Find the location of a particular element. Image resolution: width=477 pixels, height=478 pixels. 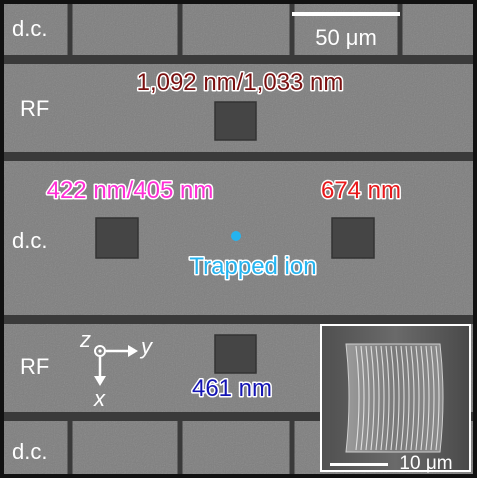

inset-micrograph: 10 μm is located at coordinates (395, 399).